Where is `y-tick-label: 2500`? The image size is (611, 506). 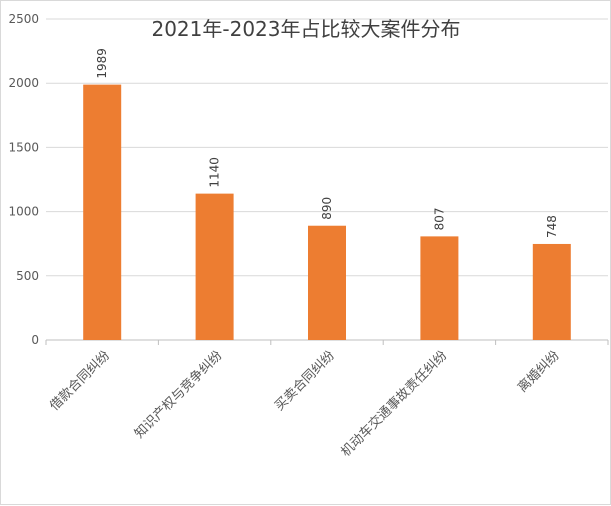
y-tick-label: 2500 is located at coordinates (23, 19).